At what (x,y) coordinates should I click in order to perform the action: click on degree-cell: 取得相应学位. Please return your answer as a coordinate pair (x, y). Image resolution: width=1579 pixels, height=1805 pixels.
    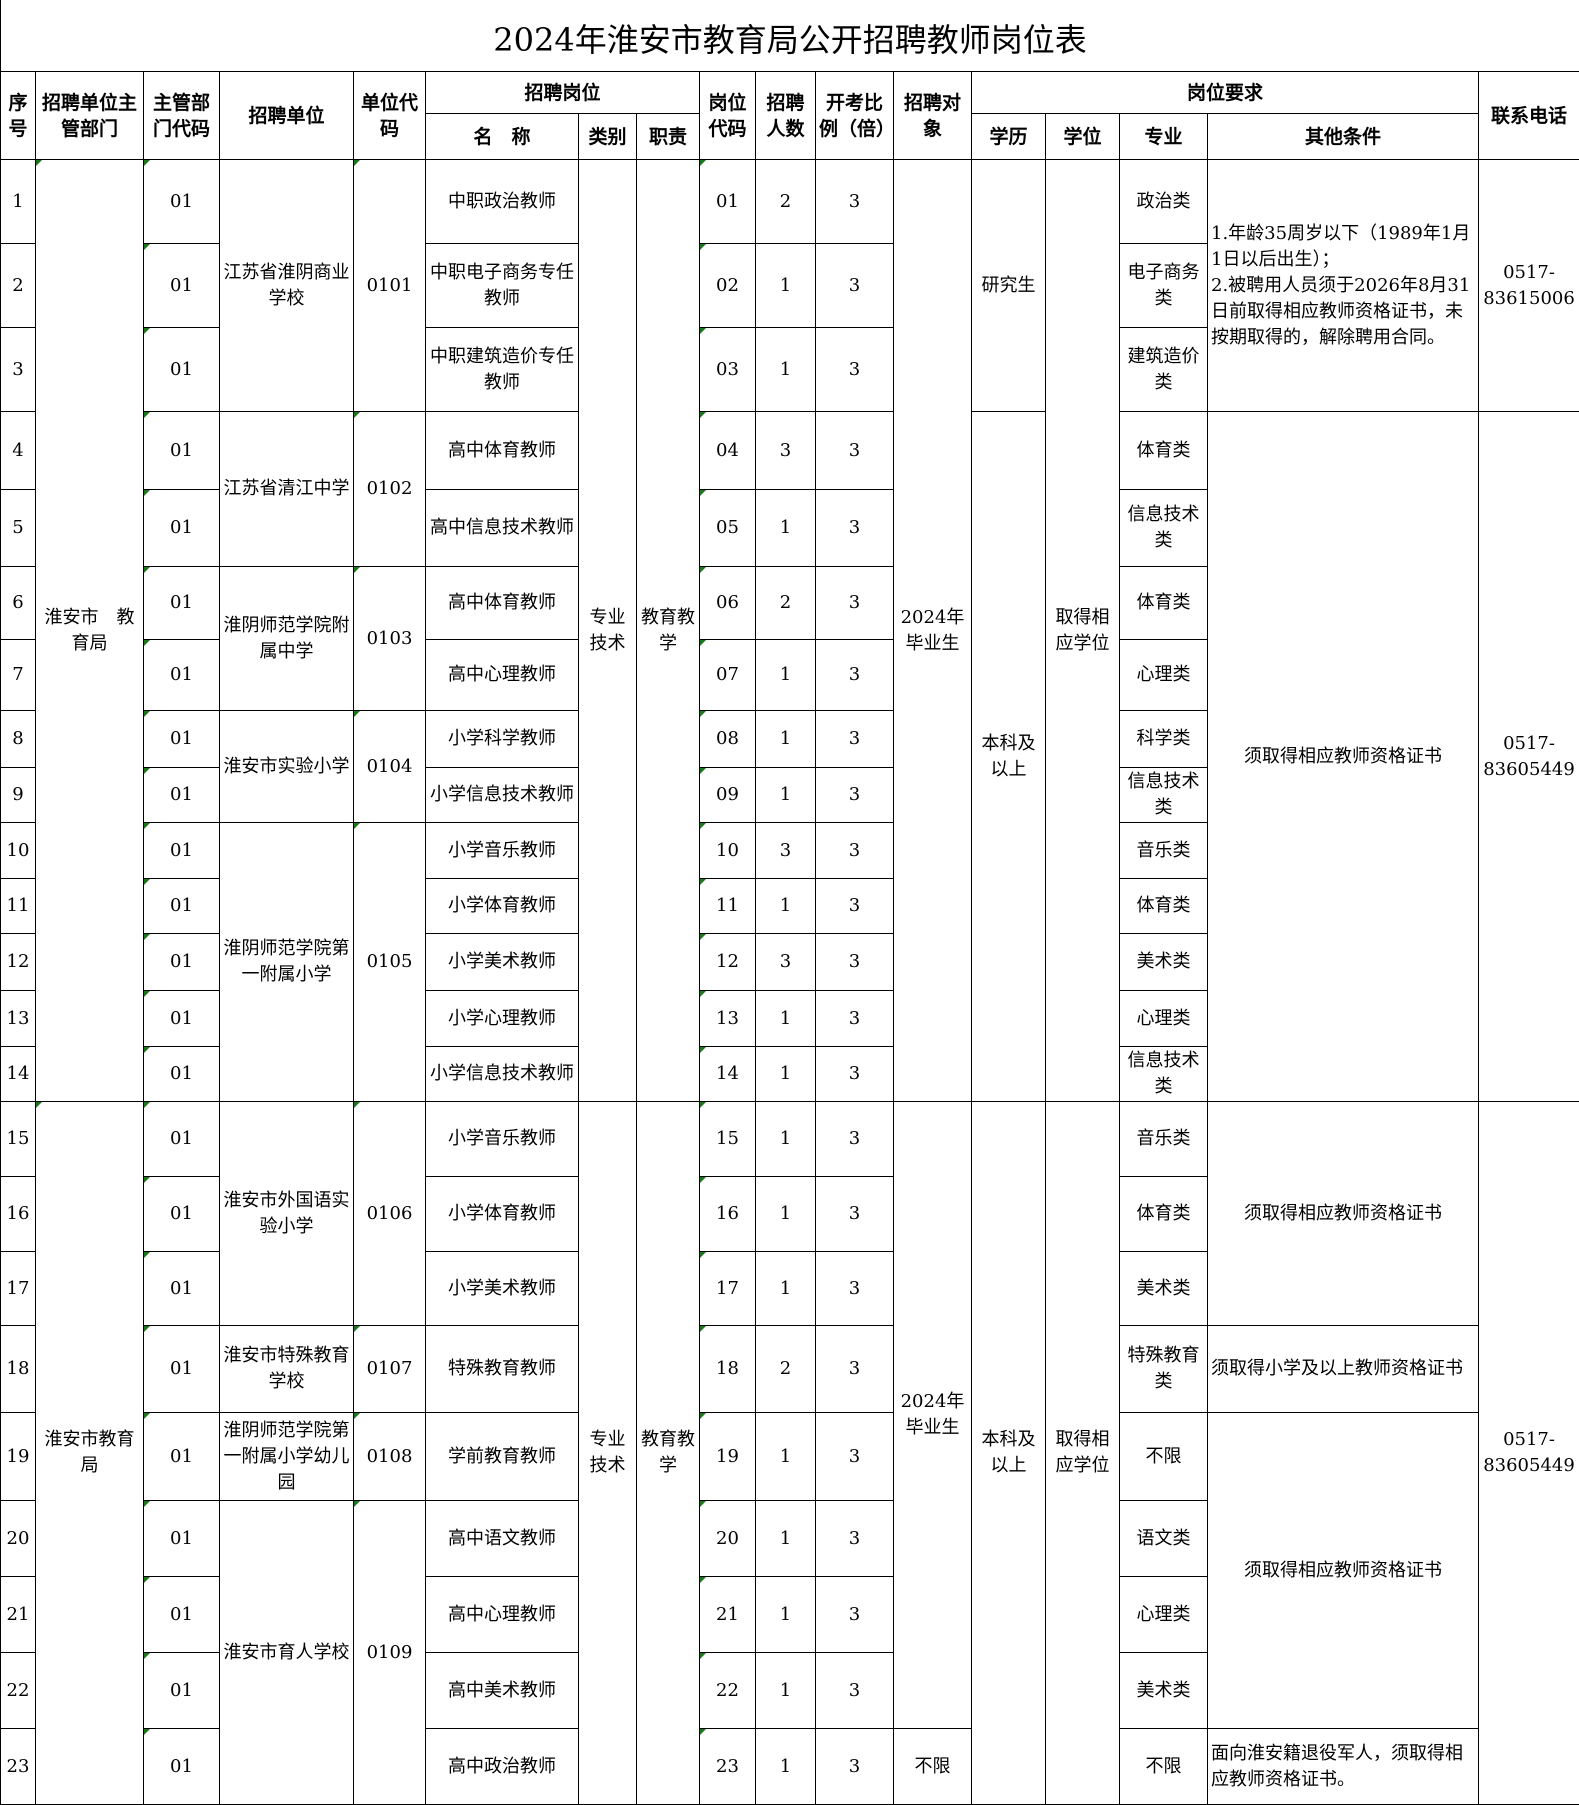
    Looking at the image, I should click on (1082, 630).